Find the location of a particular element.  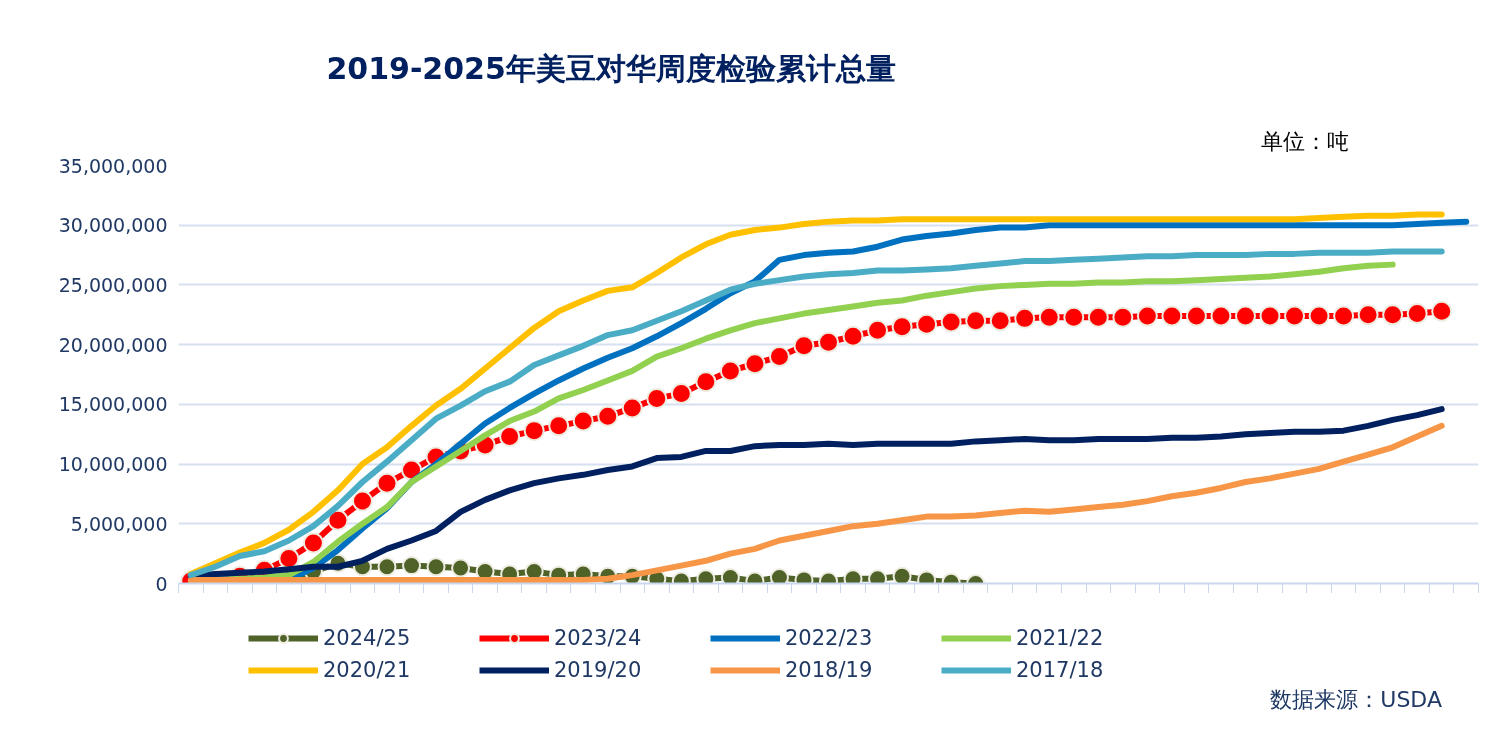

y-tick-label: 35,000,000 is located at coordinates (113, 165).